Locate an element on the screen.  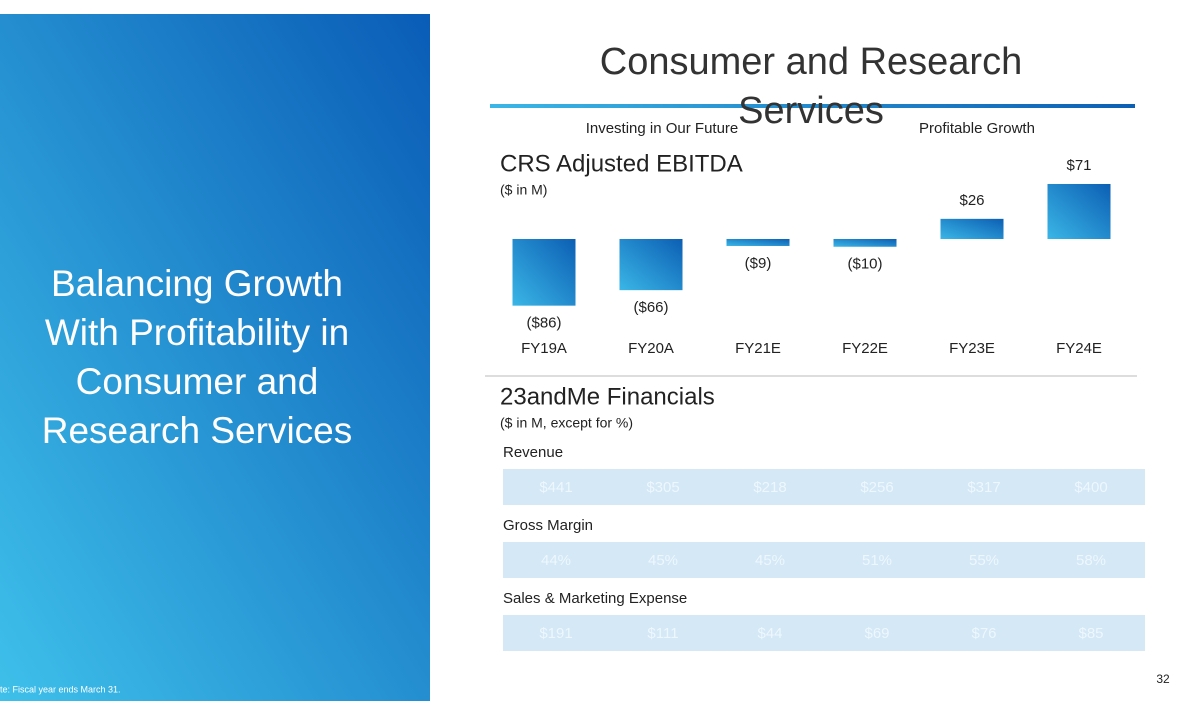
slide-title: Services is located at coordinates (811, 111).